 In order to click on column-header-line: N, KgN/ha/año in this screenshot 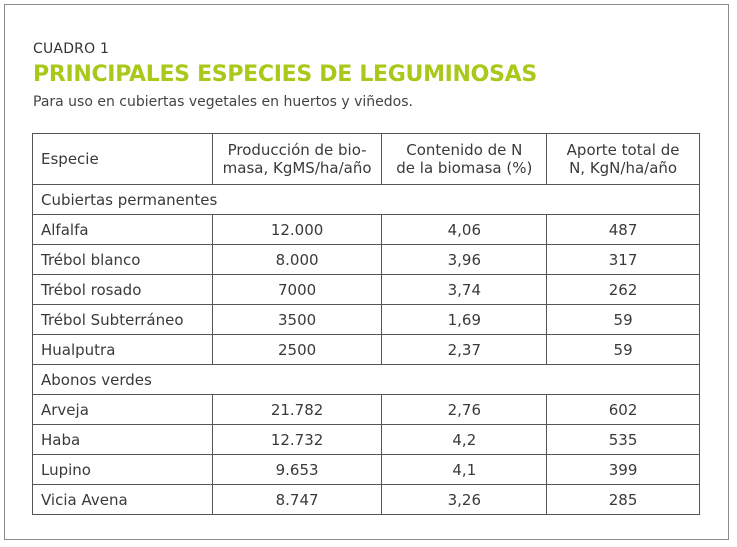, I will do `click(623, 168)`.